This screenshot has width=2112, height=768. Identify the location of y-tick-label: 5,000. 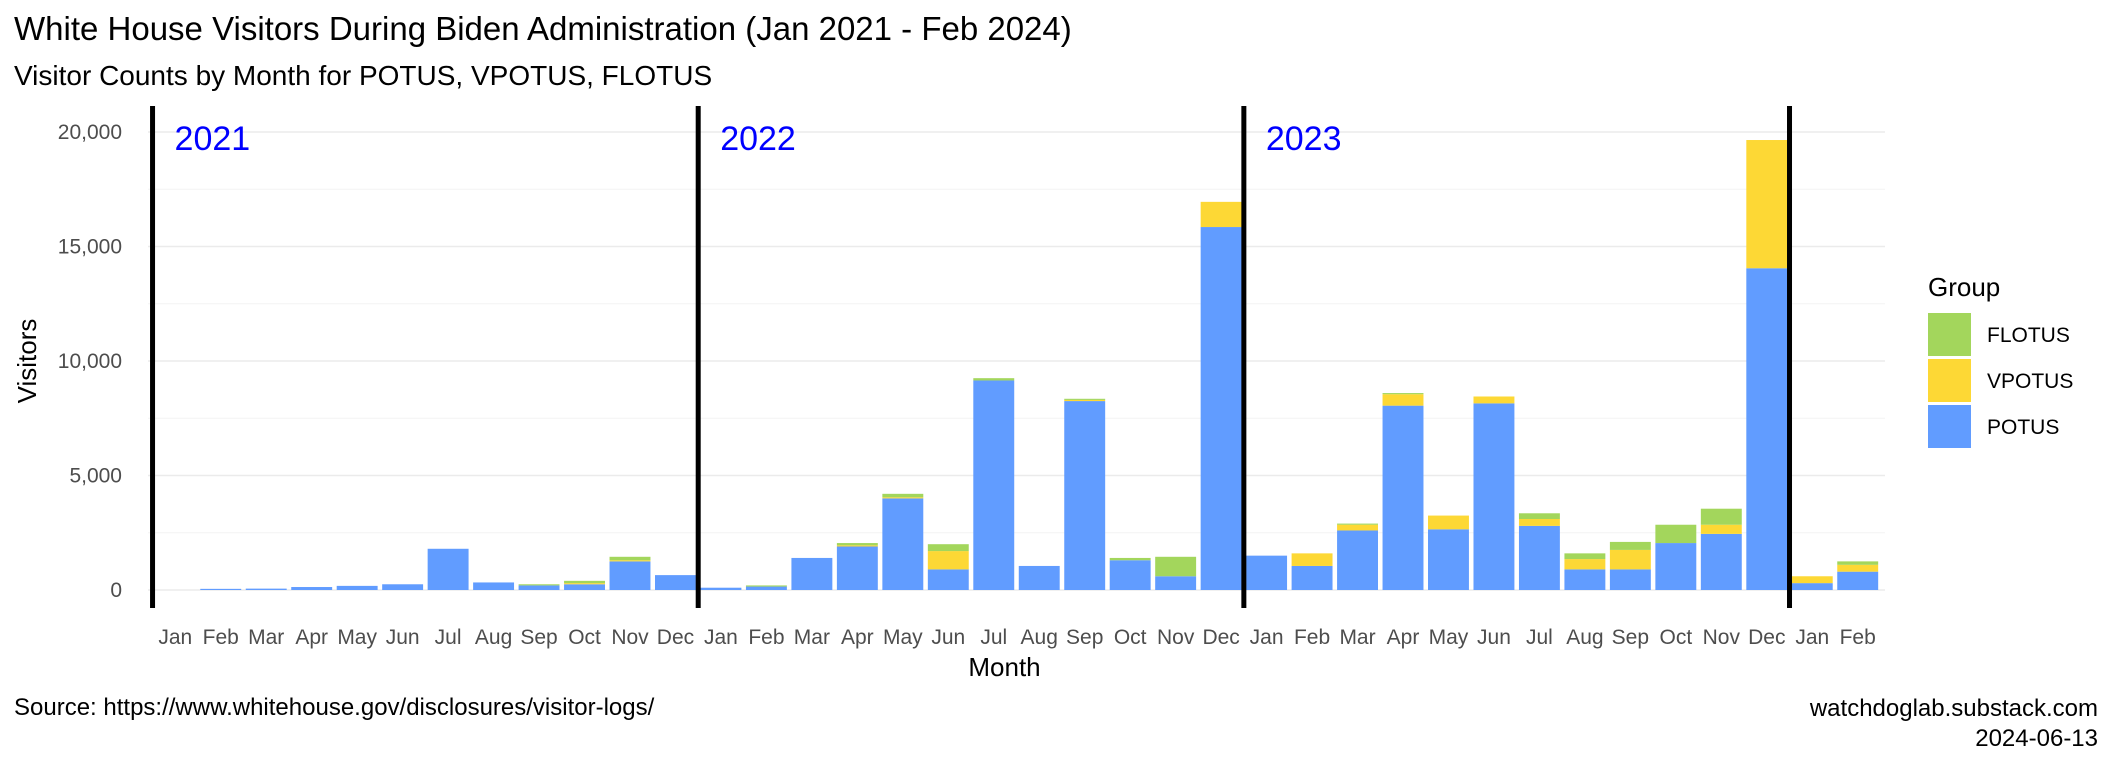
(95, 476).